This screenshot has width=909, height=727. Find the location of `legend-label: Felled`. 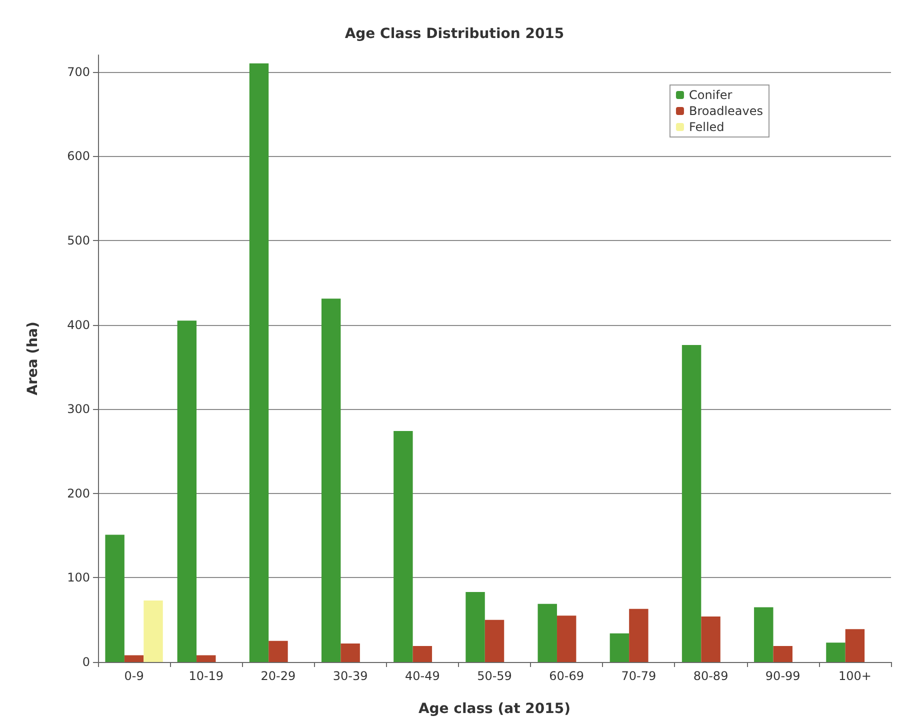

legend-label: Felled is located at coordinates (706, 127).